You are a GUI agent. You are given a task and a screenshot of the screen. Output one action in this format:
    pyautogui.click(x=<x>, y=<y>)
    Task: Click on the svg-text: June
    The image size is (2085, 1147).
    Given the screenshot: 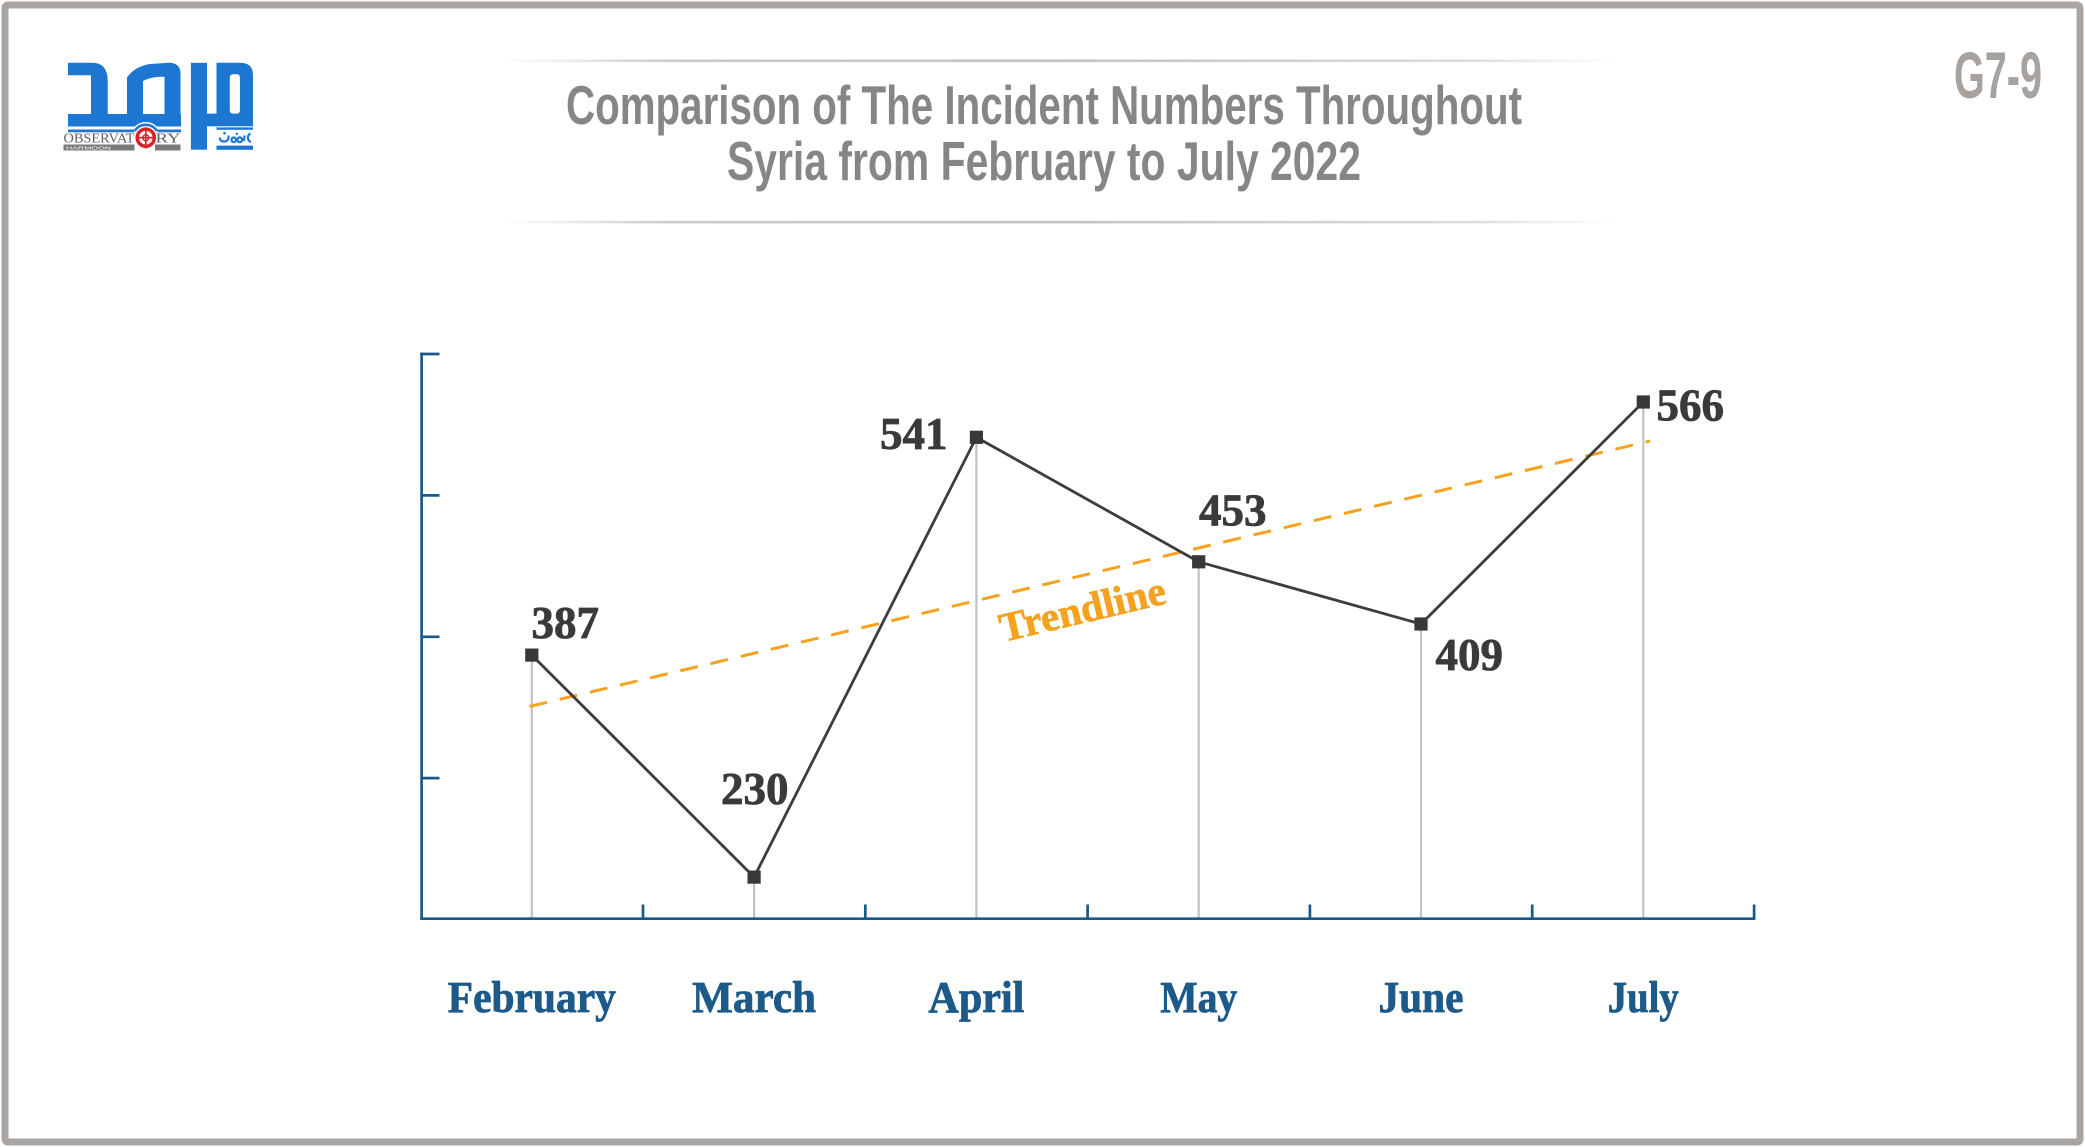 What is the action you would take?
    pyautogui.click(x=1421, y=997)
    